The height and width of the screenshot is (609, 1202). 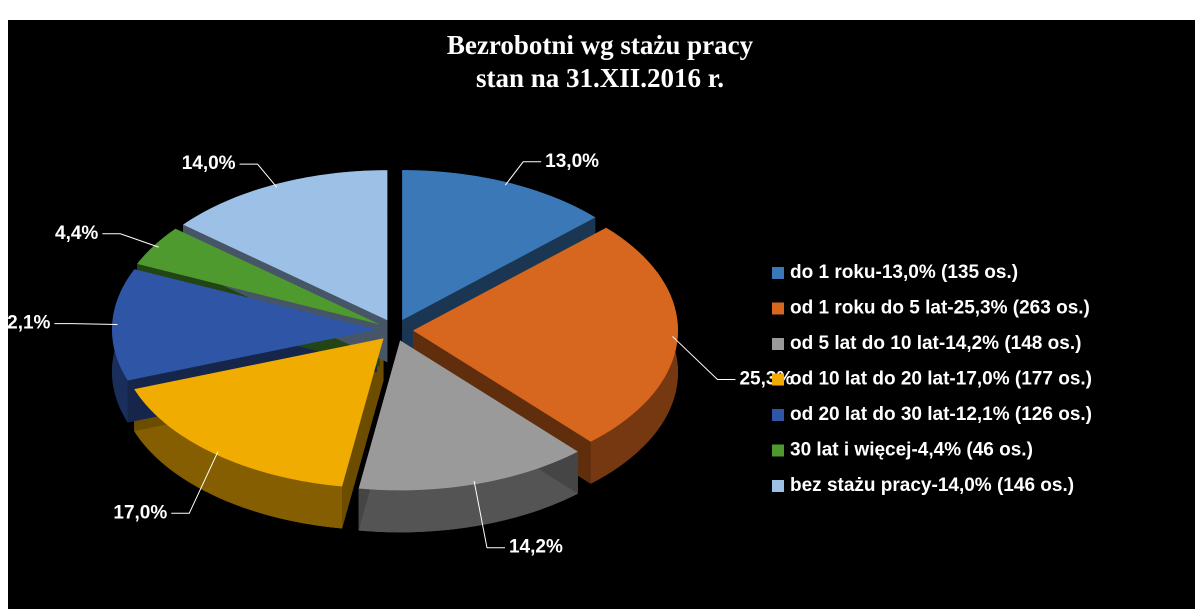 I want to click on data-label: 12,1%, so click(x=25, y=323).